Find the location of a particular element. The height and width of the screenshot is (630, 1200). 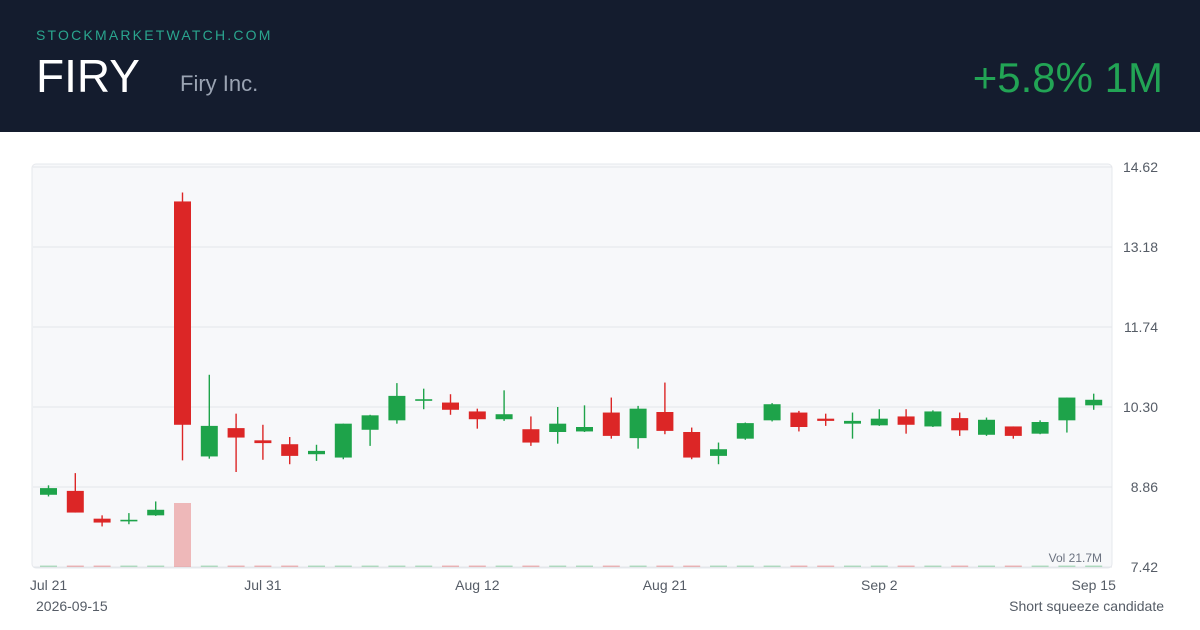

chart-date: 2026-09-15 is located at coordinates (72, 606).